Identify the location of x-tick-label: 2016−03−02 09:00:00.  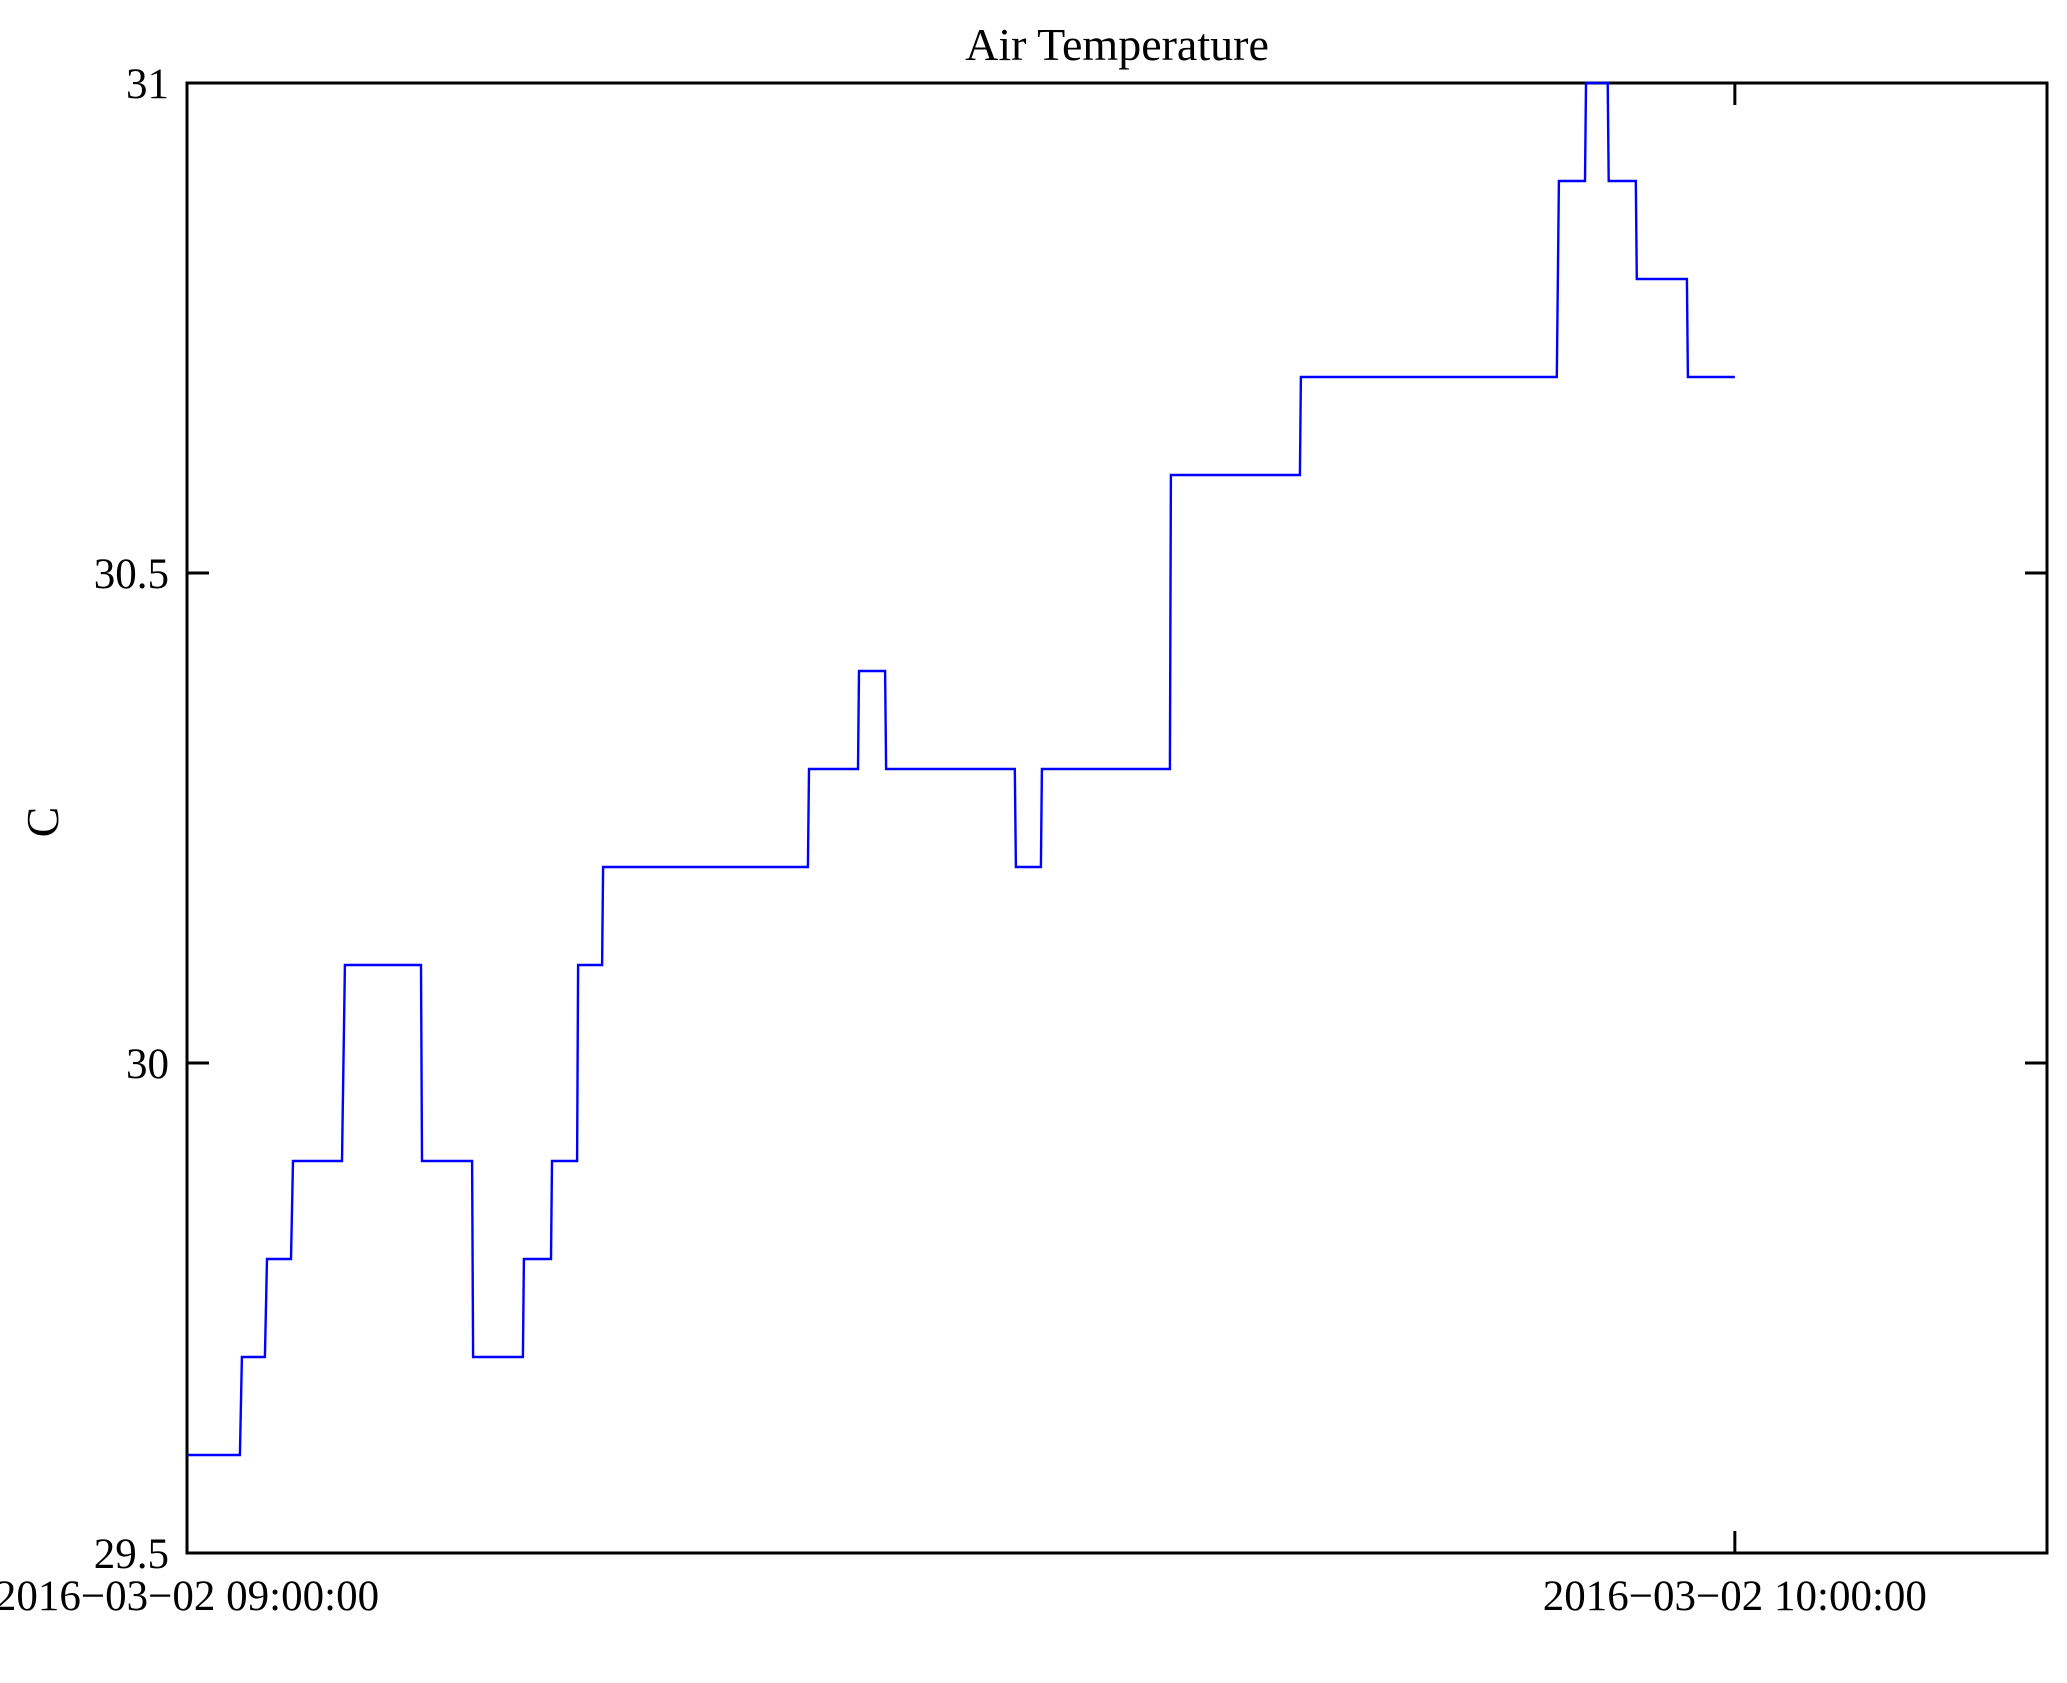
(189, 1596).